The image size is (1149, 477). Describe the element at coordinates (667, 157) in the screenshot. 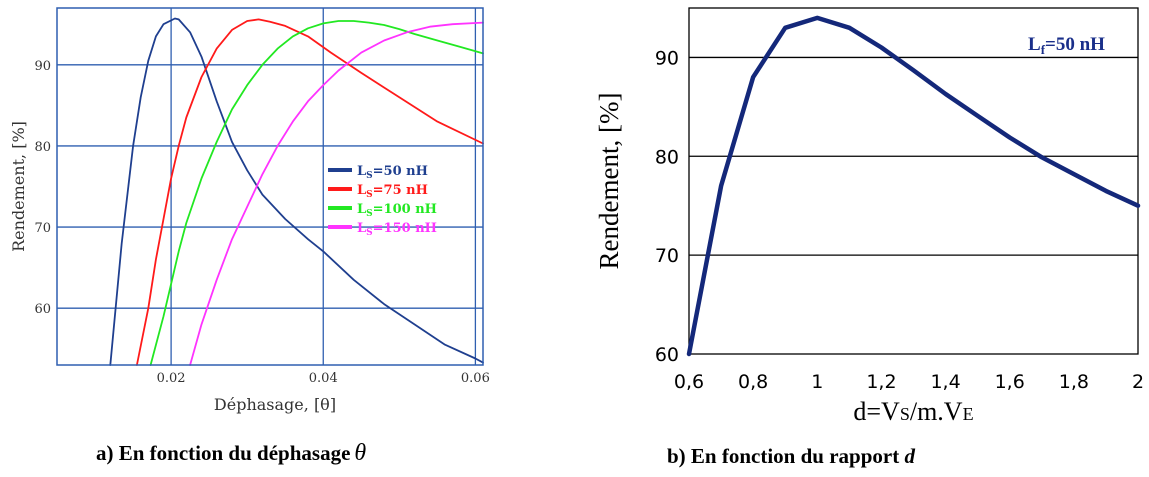

I see `chart-b-y-tick-label: 80` at that location.